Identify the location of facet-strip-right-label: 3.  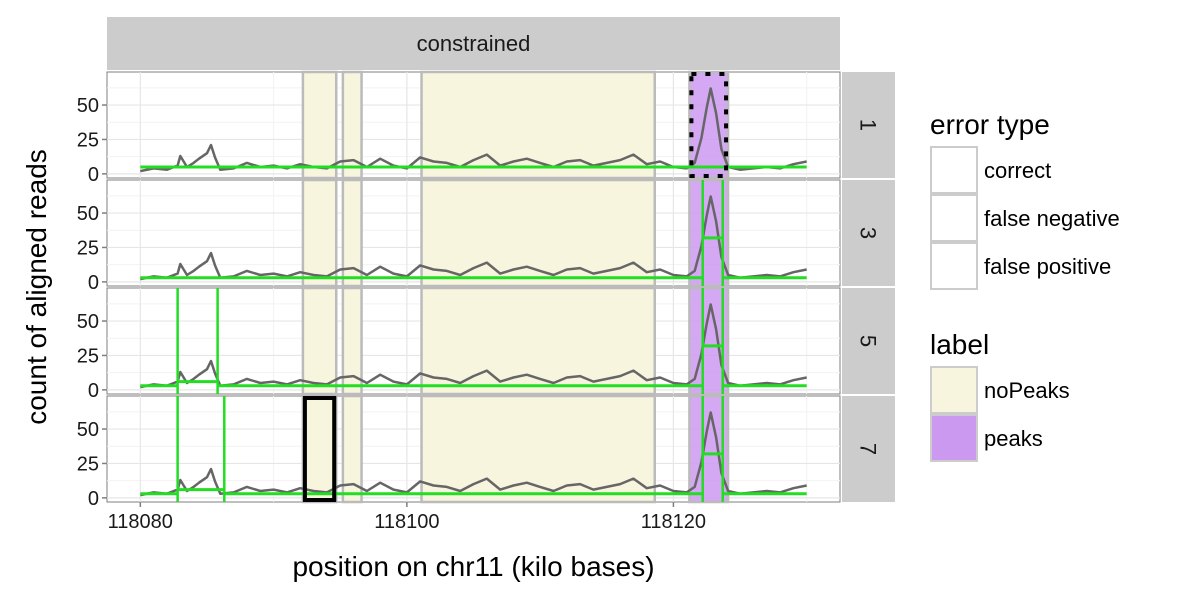
(868, 233).